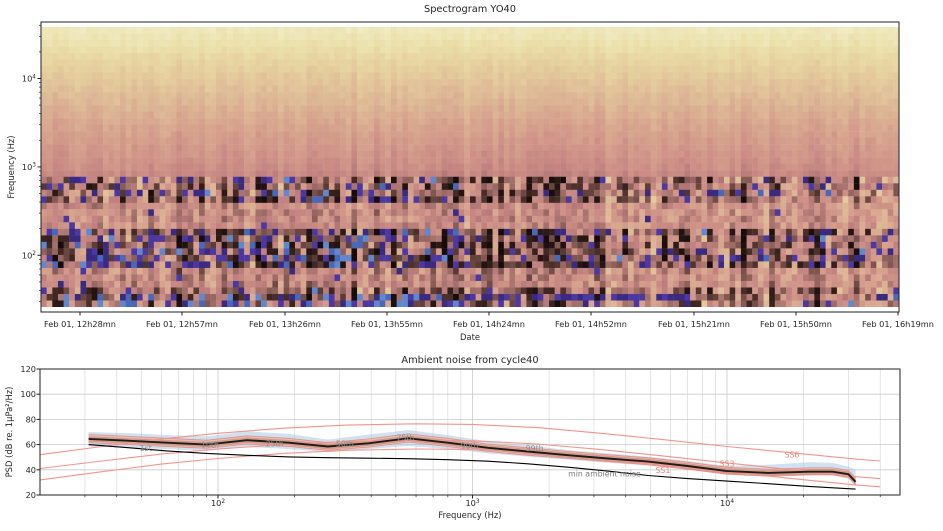 This screenshot has height=531, width=943. I want to click on series-50th-percentile, so click(472, 460).